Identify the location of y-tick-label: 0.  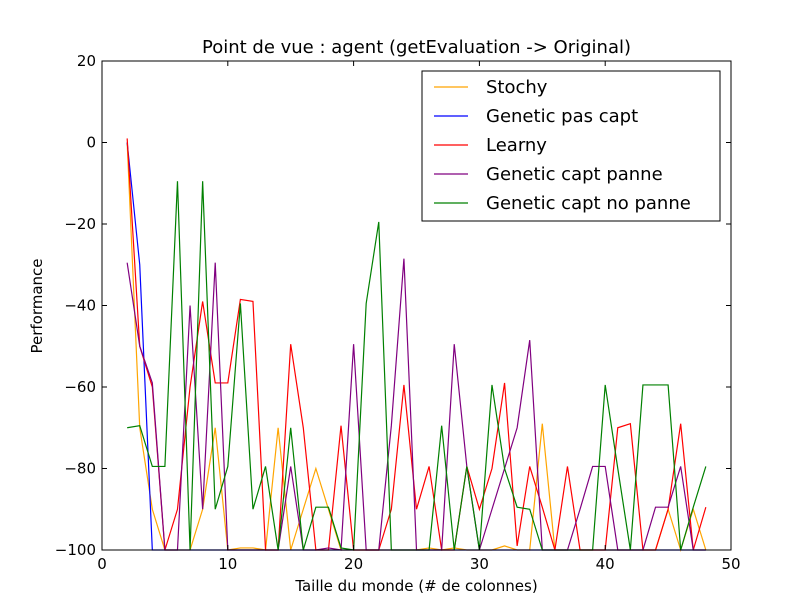
(91, 143).